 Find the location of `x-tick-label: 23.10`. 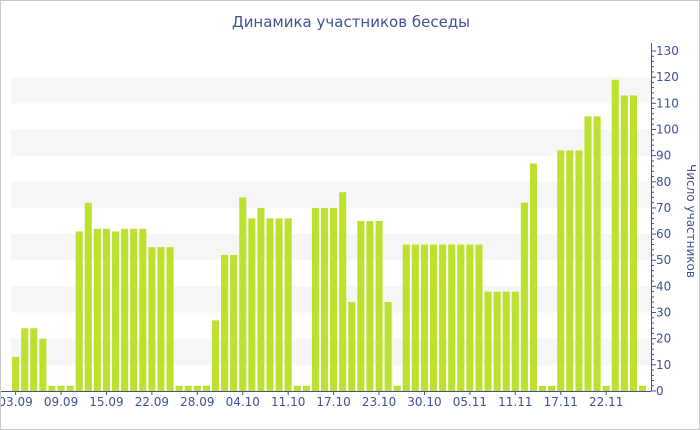

x-tick-label: 23.10 is located at coordinates (379, 402).